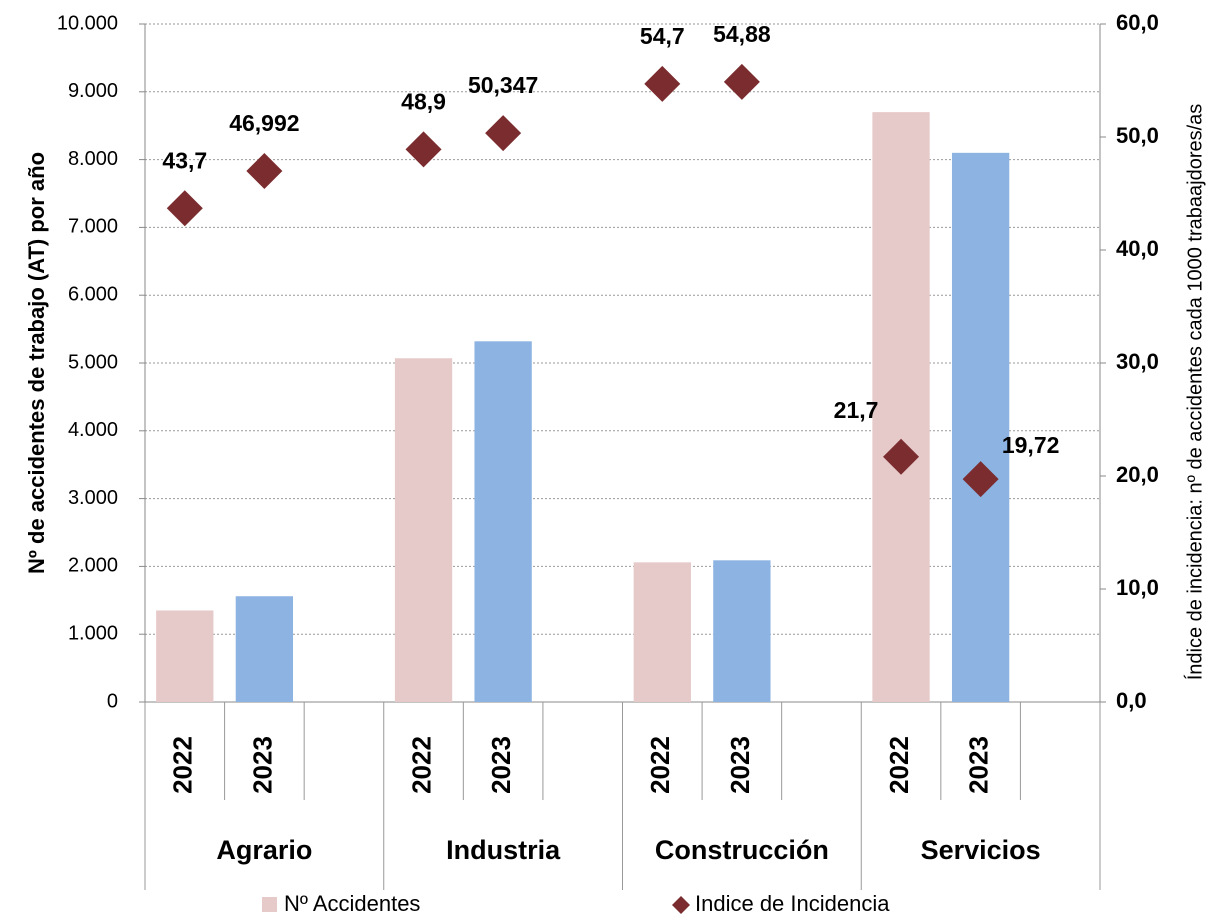 The height and width of the screenshot is (918, 1212). I want to click on data-label: 46,992, so click(264, 123).